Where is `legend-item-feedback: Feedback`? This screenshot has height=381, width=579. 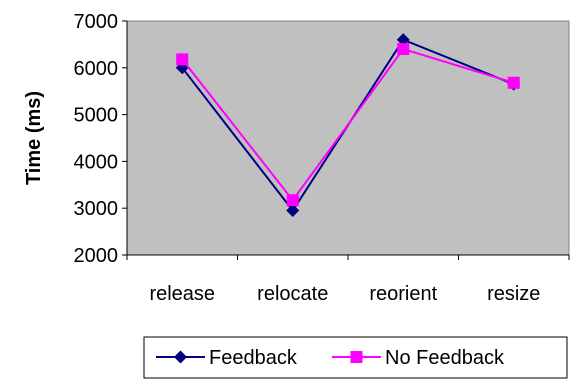 legend-item-feedback: Feedback is located at coordinates (227, 358).